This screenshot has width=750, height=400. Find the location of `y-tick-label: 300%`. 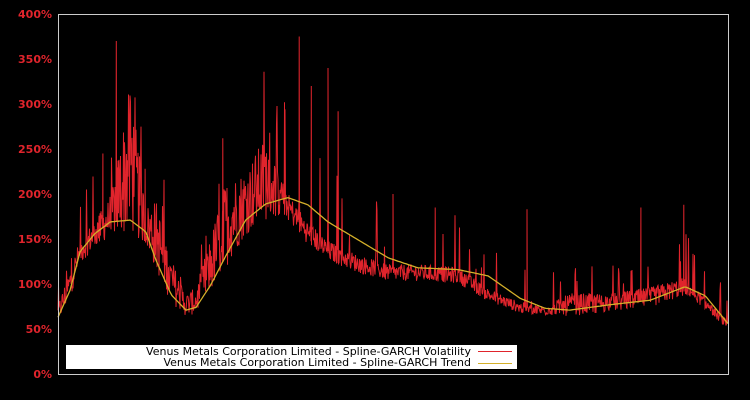

y-tick-label: 300% is located at coordinates (35, 104).